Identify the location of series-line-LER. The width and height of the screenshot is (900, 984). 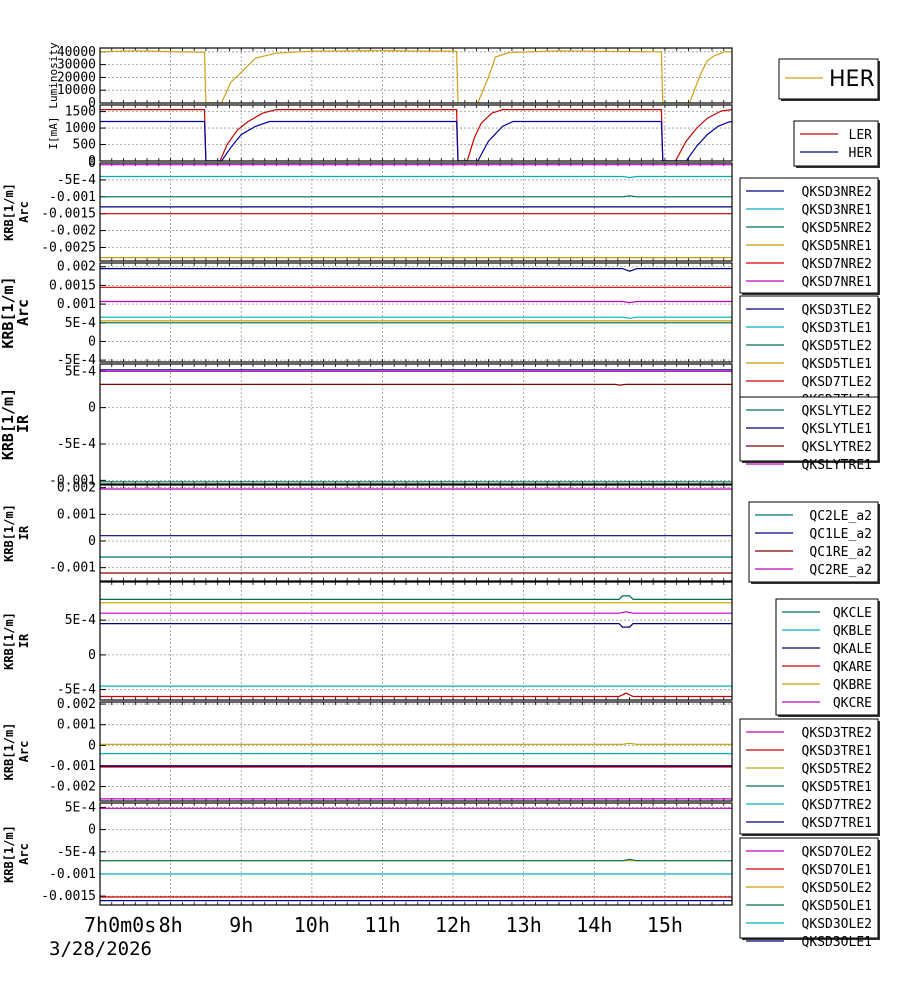
(416, 134).